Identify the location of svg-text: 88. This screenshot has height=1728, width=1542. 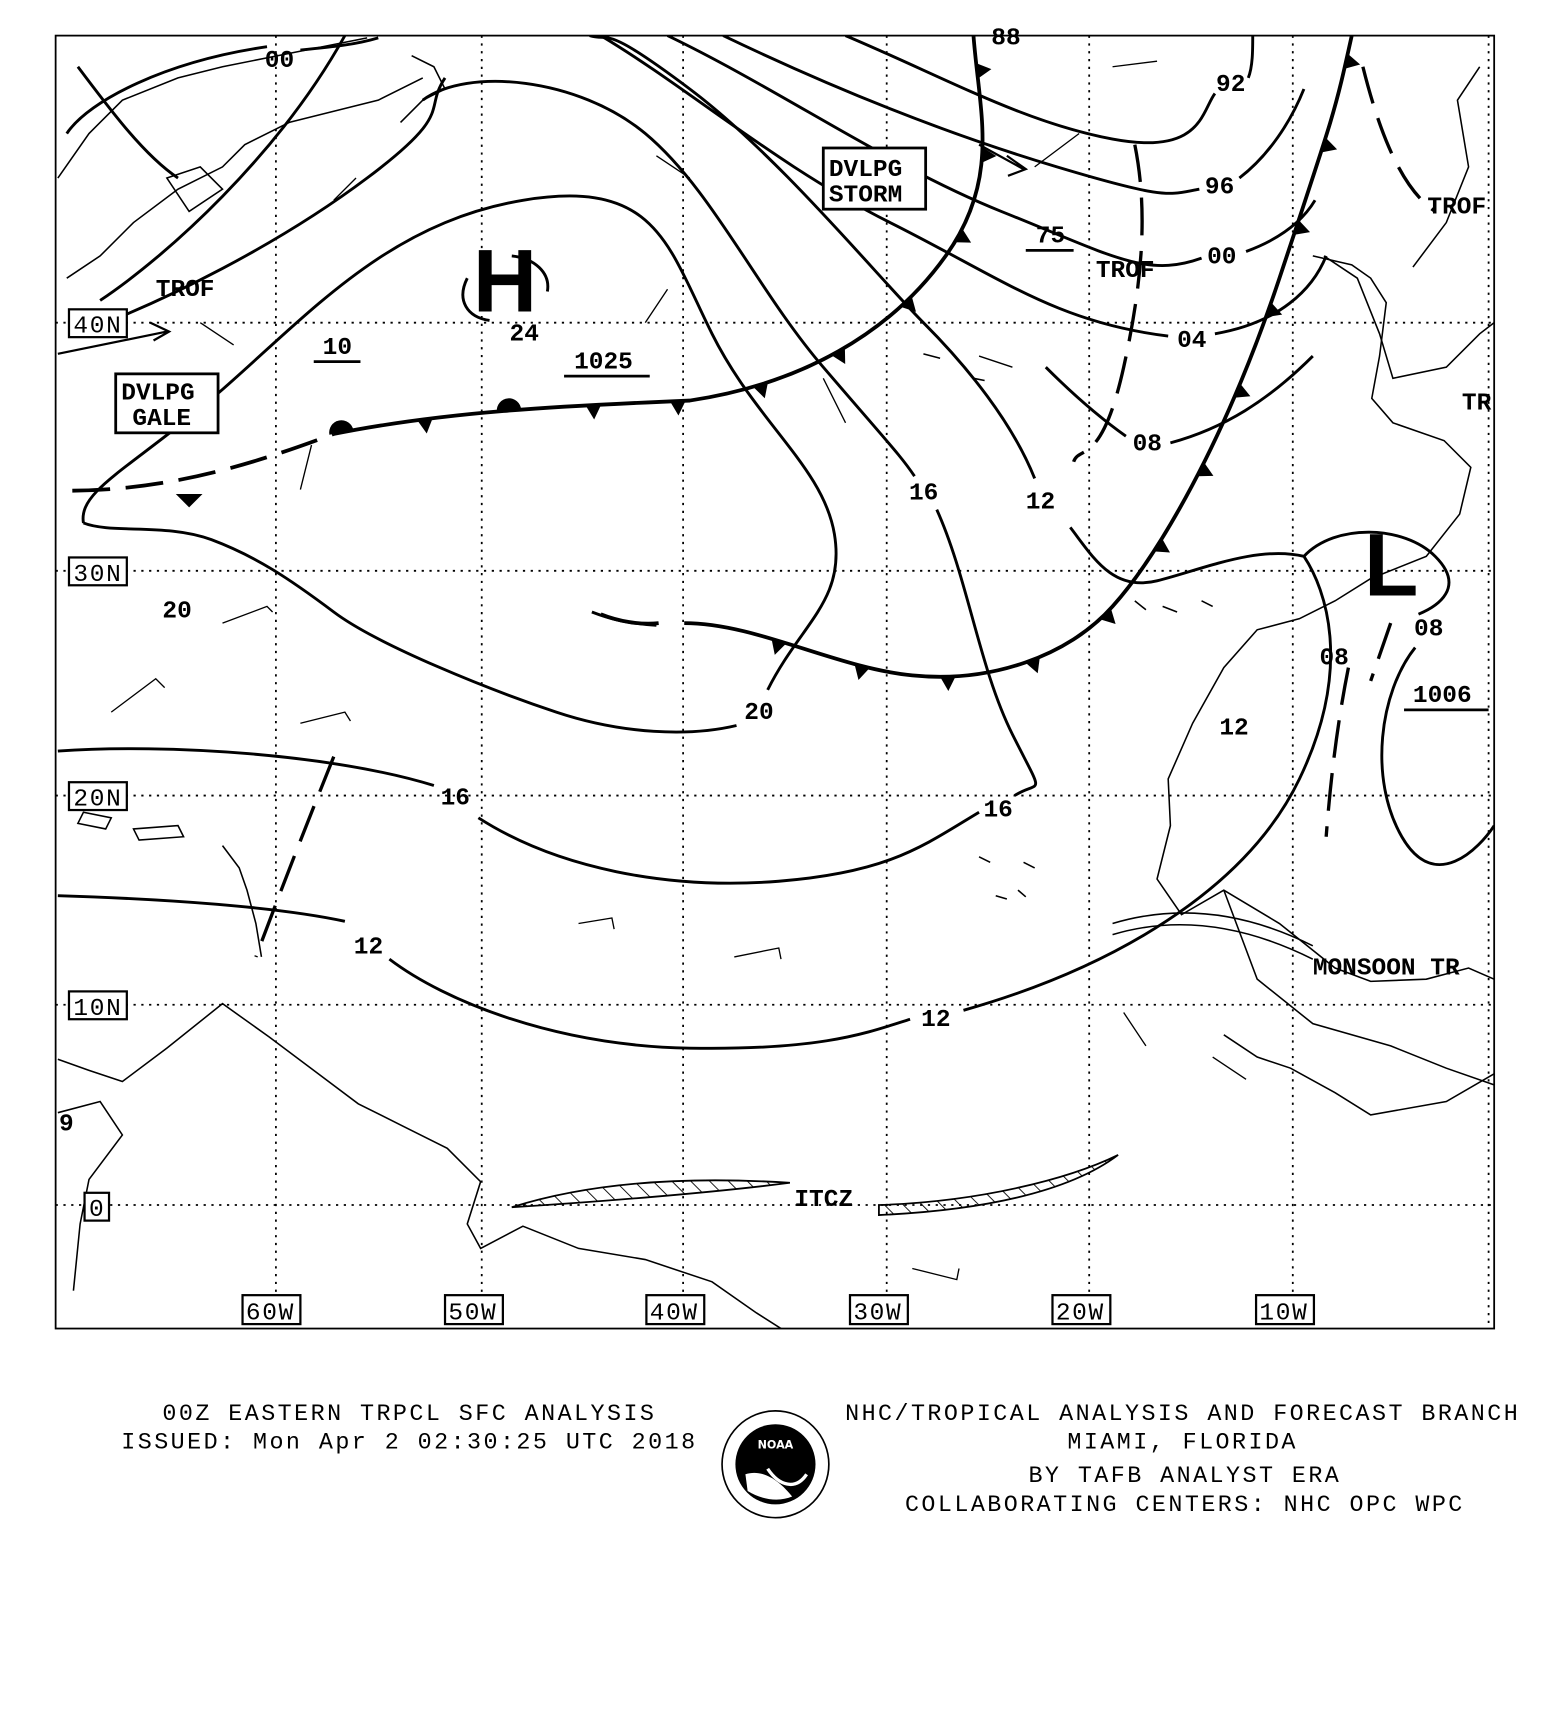
(1005, 39).